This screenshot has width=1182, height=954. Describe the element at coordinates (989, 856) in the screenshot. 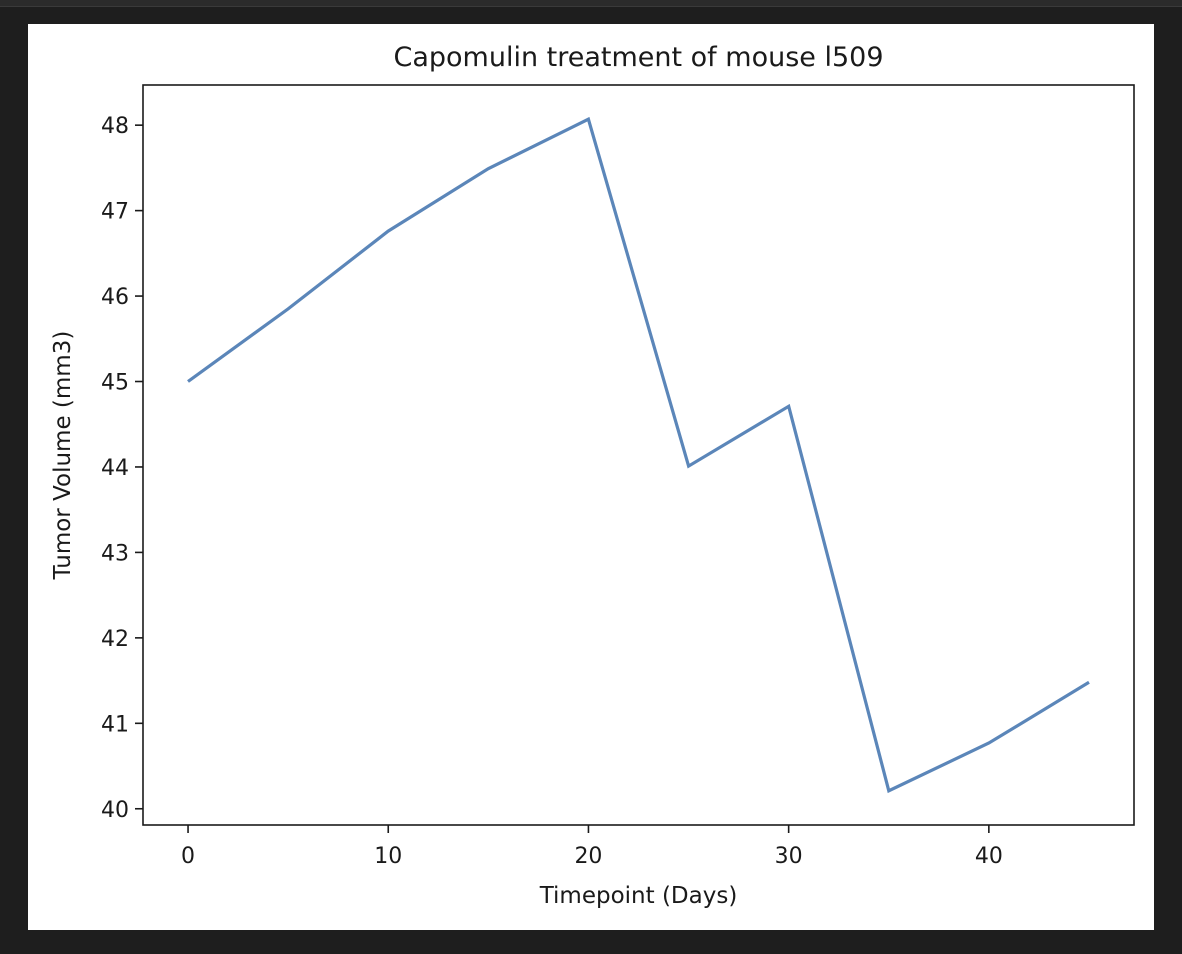

I see `x-tick-label: 40` at that location.